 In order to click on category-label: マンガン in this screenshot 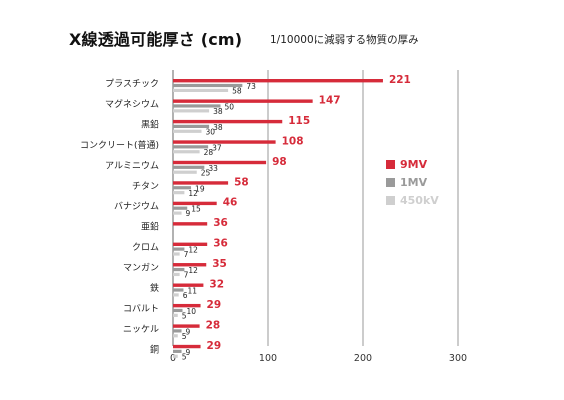, I will do `click(141, 268)`.